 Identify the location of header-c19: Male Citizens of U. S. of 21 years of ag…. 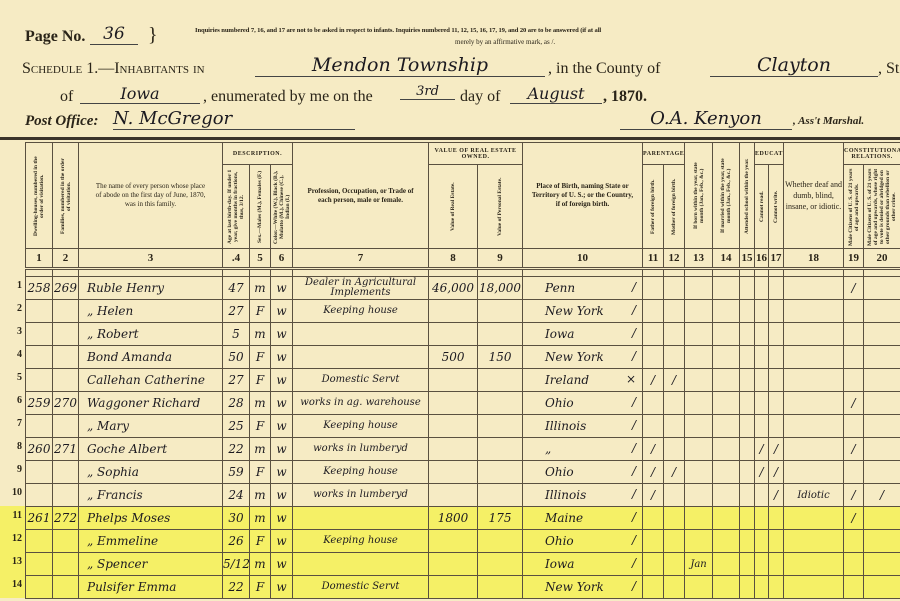
(854, 206).